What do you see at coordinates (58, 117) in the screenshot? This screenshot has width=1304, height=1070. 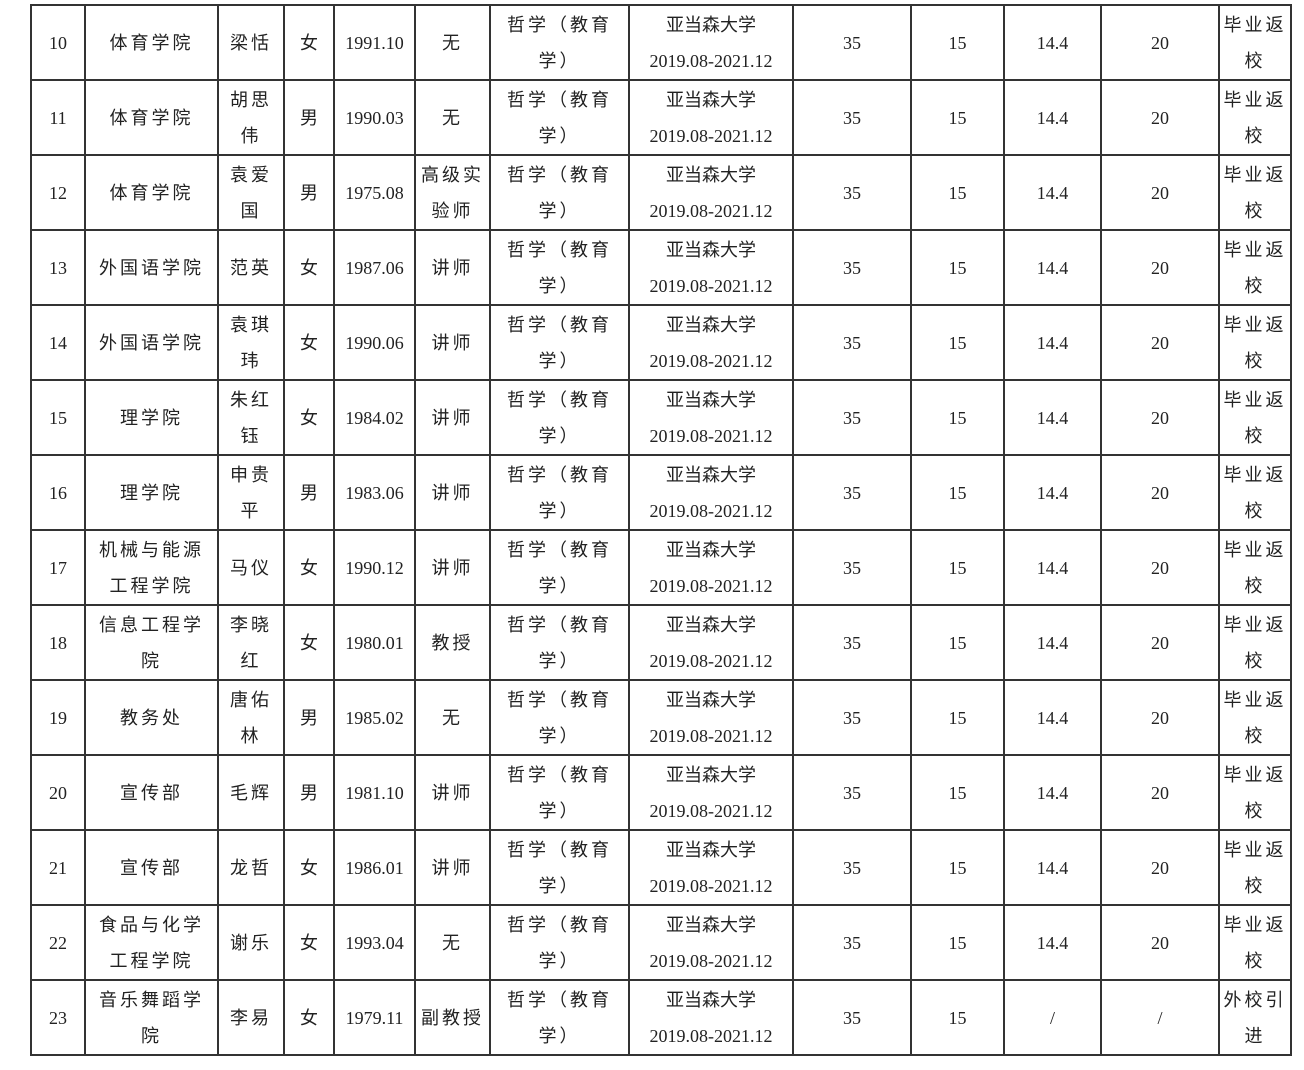 I see `index: 11` at bounding box center [58, 117].